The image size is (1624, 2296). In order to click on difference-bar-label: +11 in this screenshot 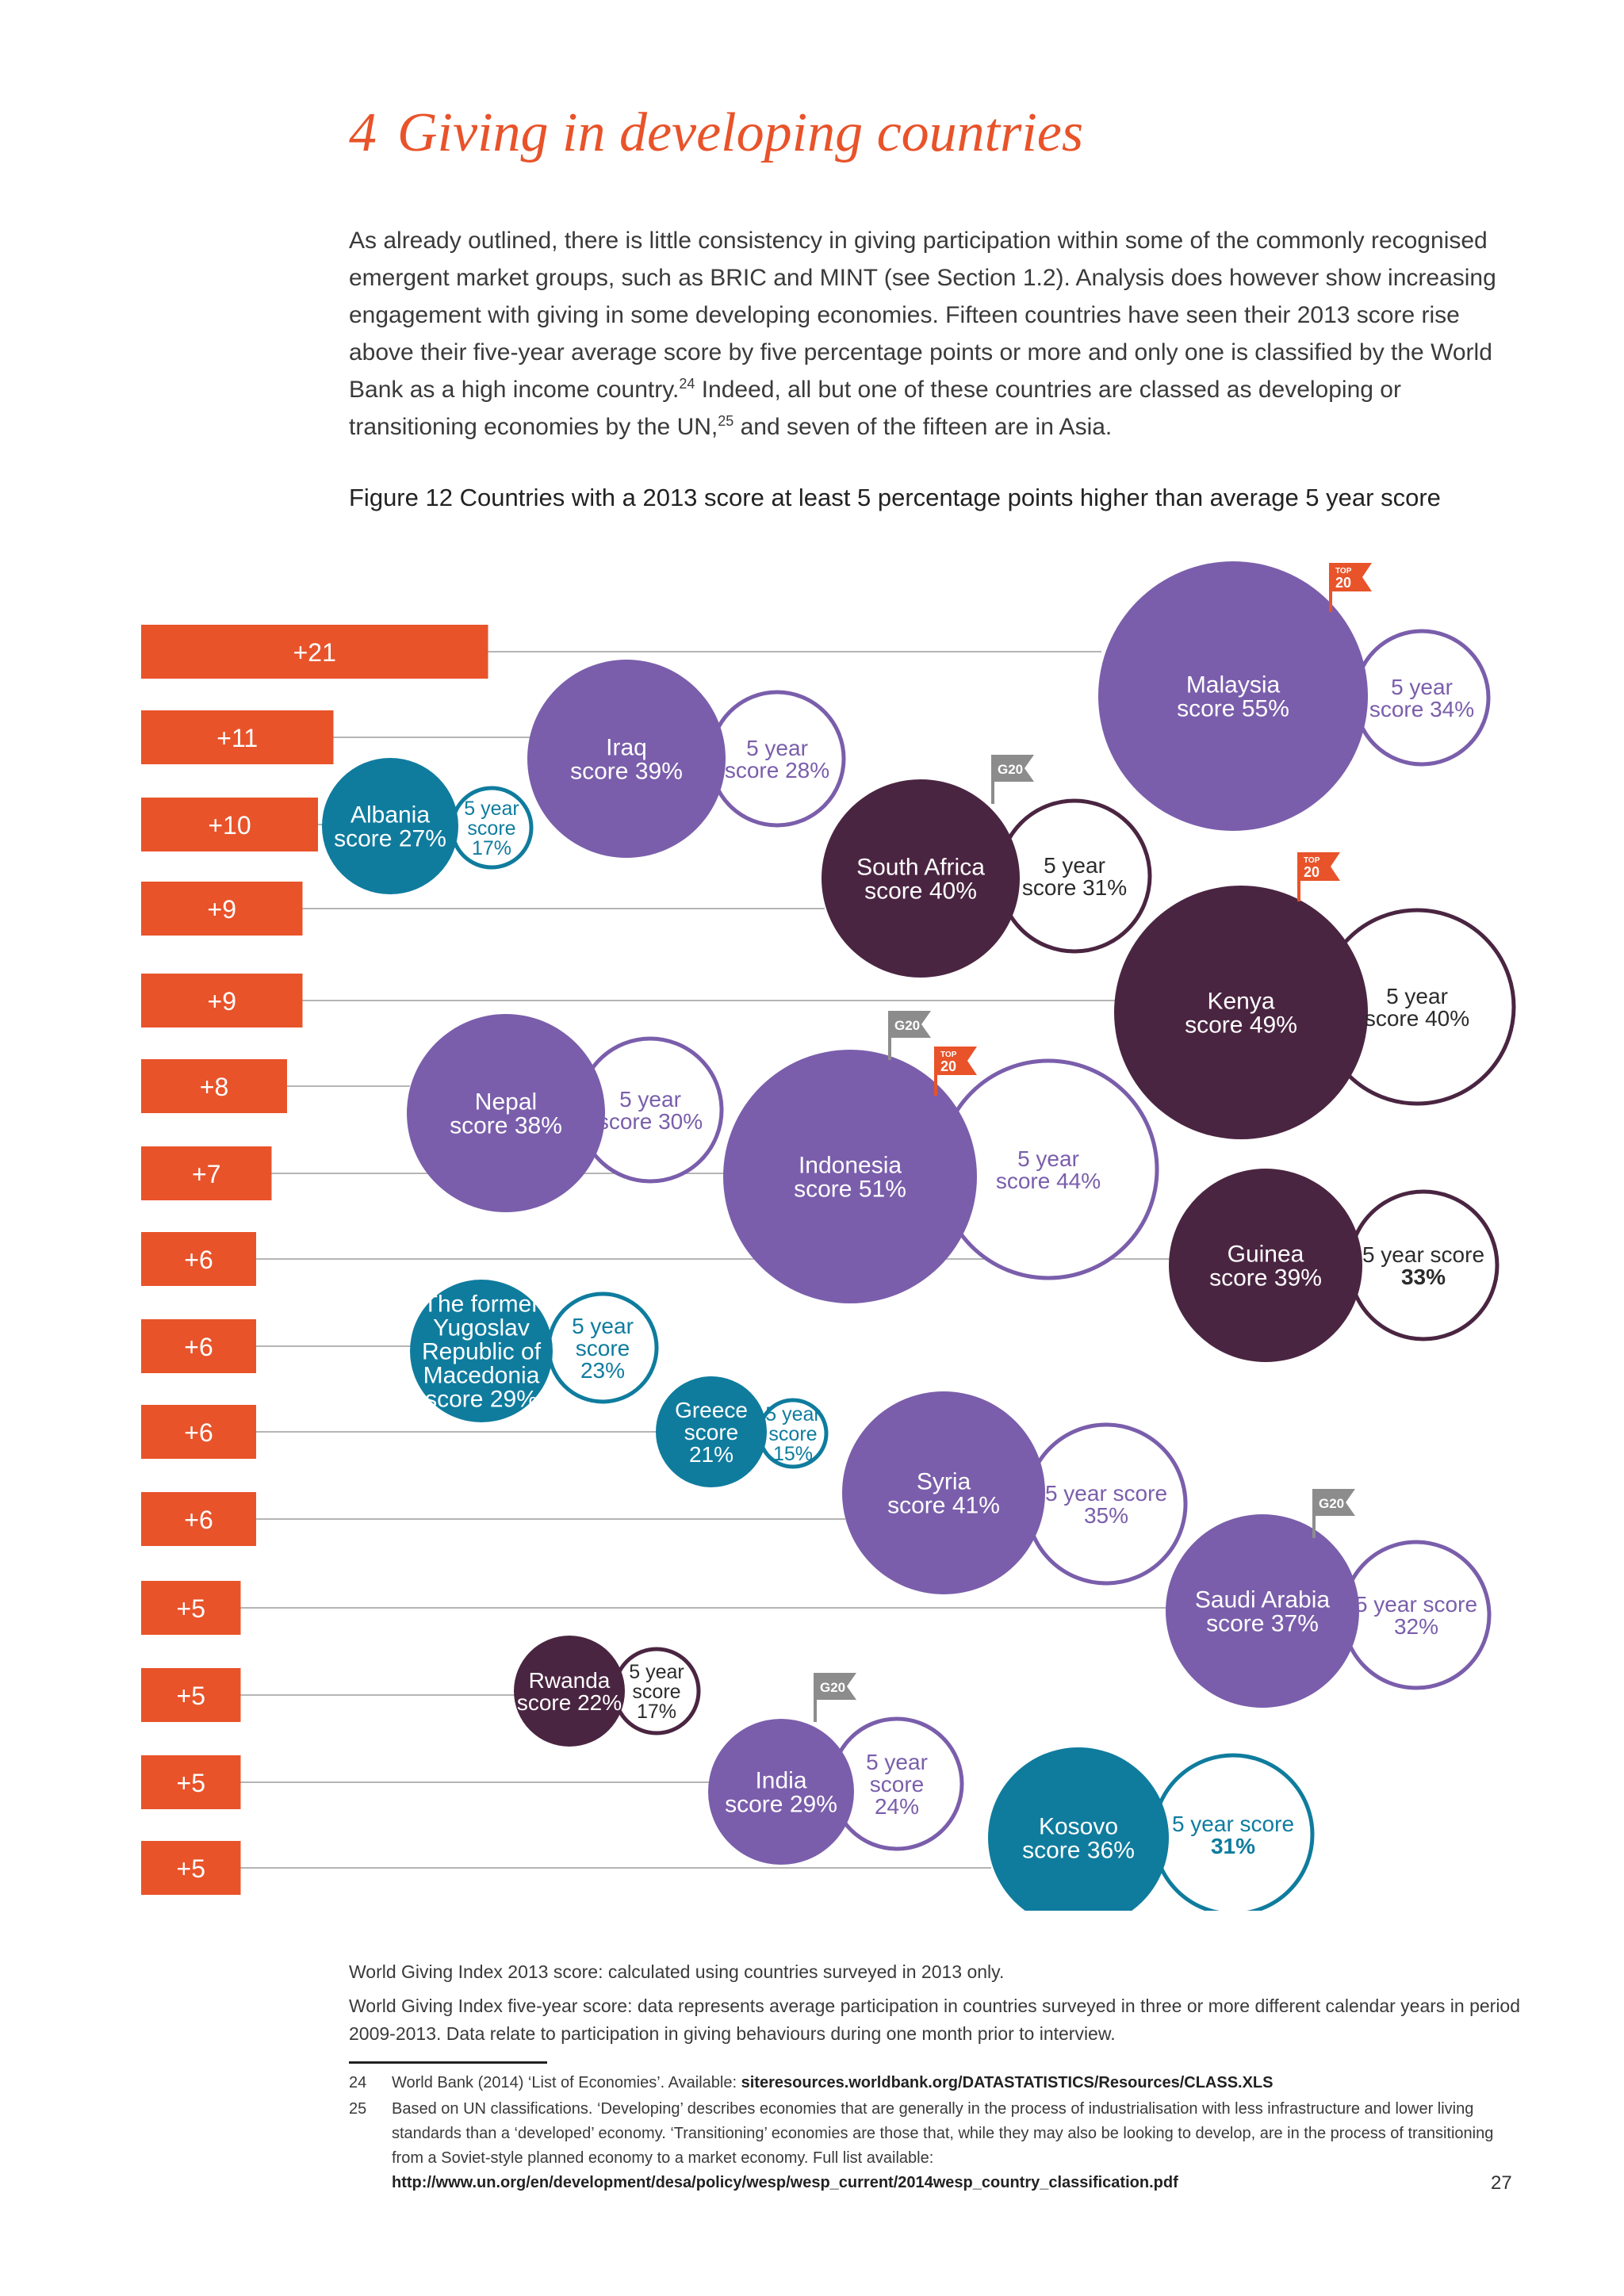, I will do `click(237, 738)`.